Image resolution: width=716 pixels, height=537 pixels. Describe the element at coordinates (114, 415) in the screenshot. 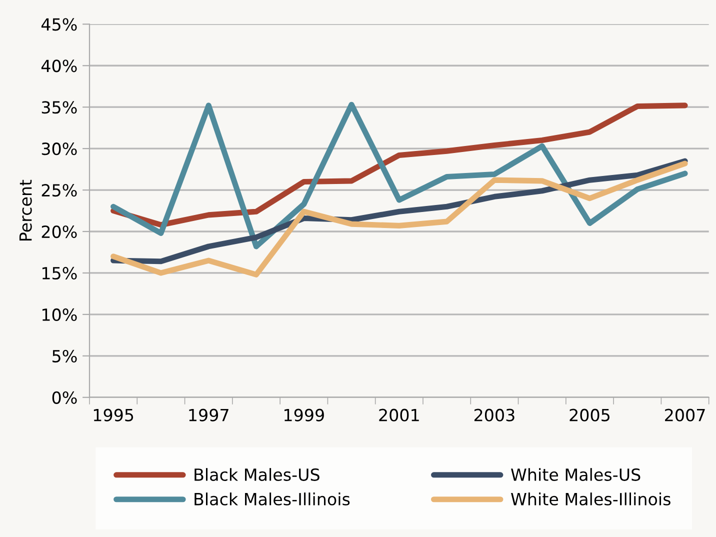

I see `x-tick-label: 1995` at that location.